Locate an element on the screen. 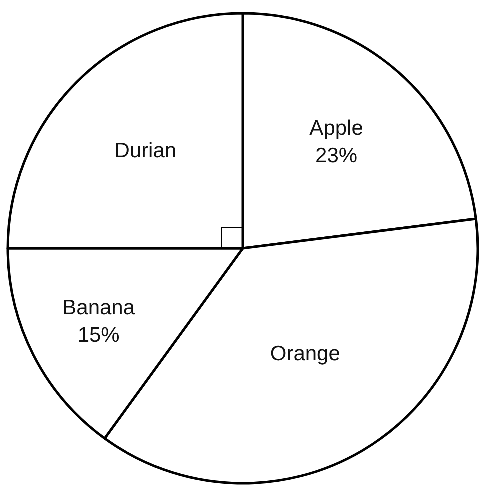  slice-label: Orange is located at coordinates (305, 354).